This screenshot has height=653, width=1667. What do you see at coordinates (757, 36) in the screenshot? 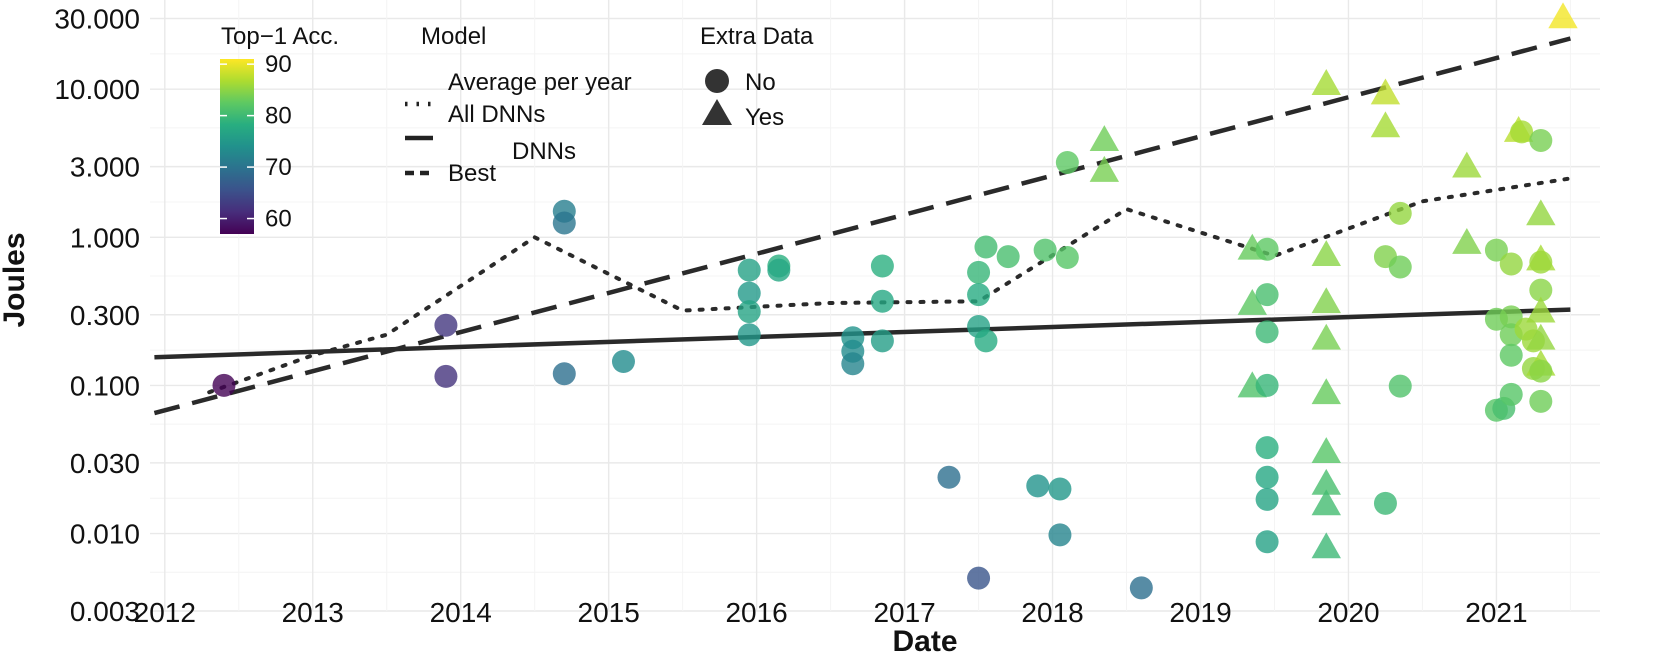
I see `extra-data-legend-title: Extra Data` at bounding box center [757, 36].